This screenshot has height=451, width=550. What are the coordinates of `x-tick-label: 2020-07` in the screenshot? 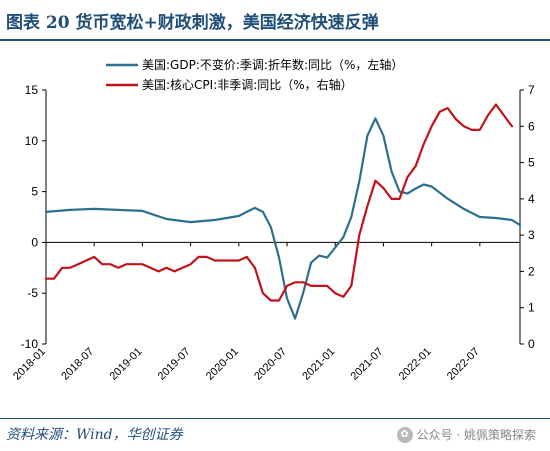 It's located at (270, 364).